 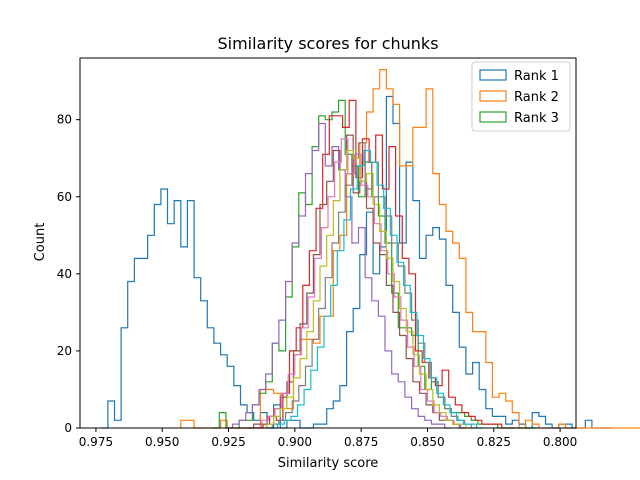 I want to click on x-tick-label: 0.975, so click(x=96, y=442).